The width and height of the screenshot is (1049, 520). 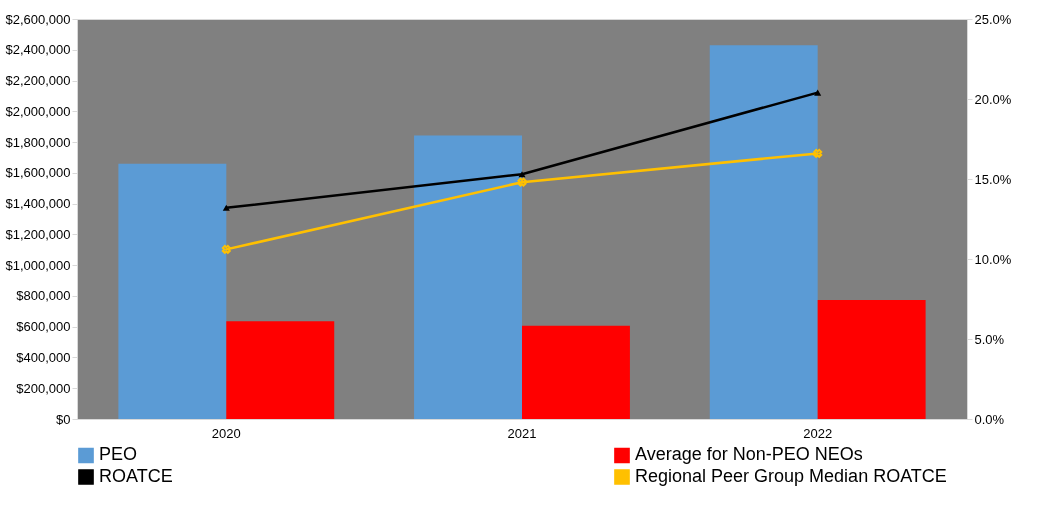 I want to click on y2-tick-label: 10.0%, so click(x=993, y=259).